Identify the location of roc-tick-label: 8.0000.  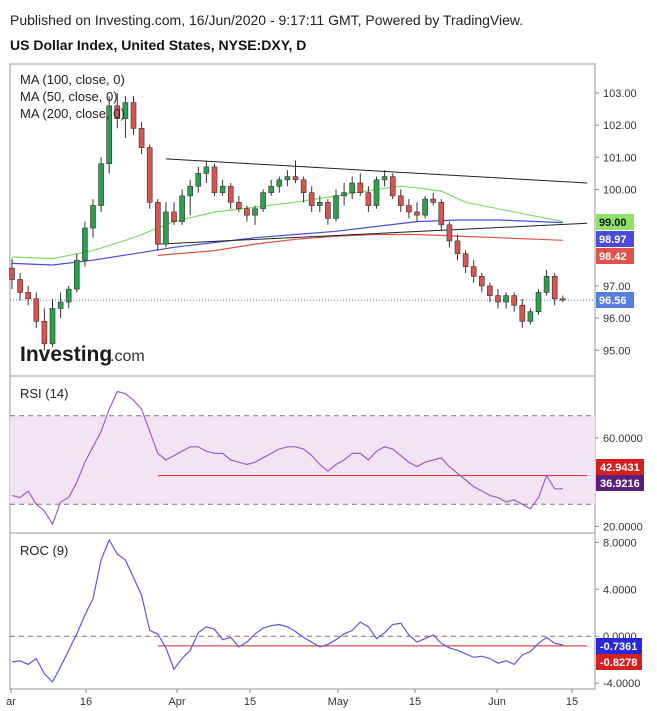
(620, 543).